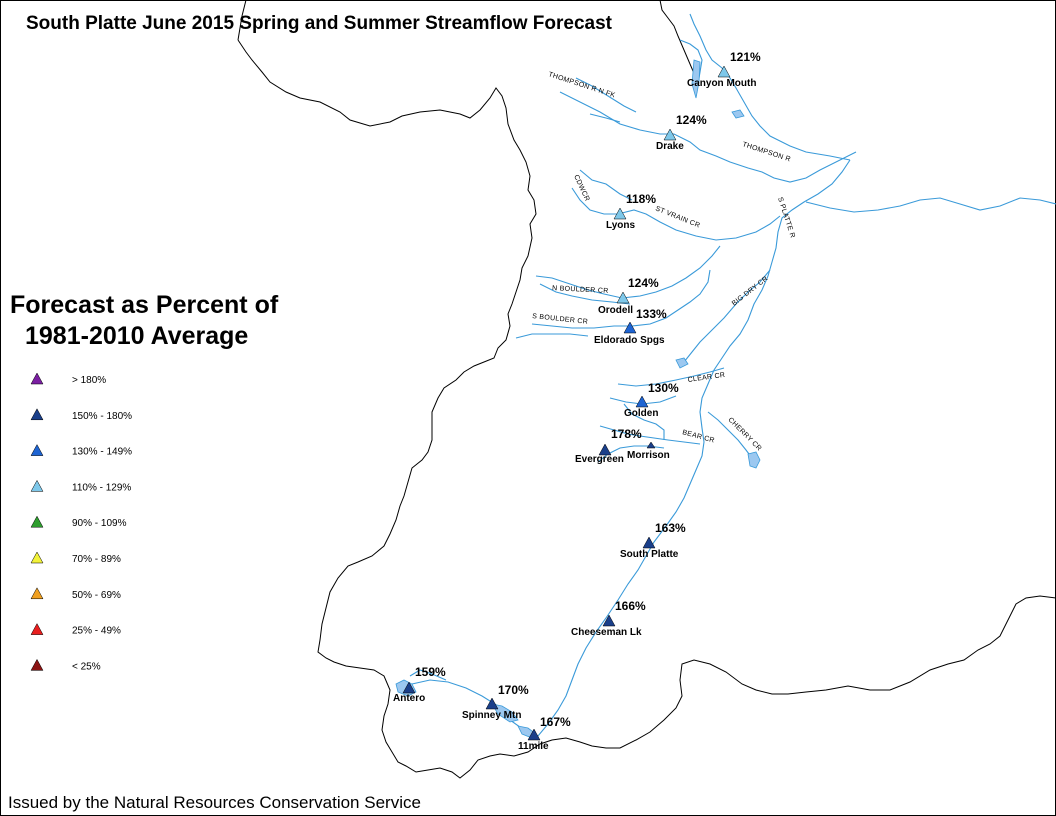 The image size is (1056, 816). What do you see at coordinates (648, 455) in the screenshot?
I see `station-name: Morrison` at bounding box center [648, 455].